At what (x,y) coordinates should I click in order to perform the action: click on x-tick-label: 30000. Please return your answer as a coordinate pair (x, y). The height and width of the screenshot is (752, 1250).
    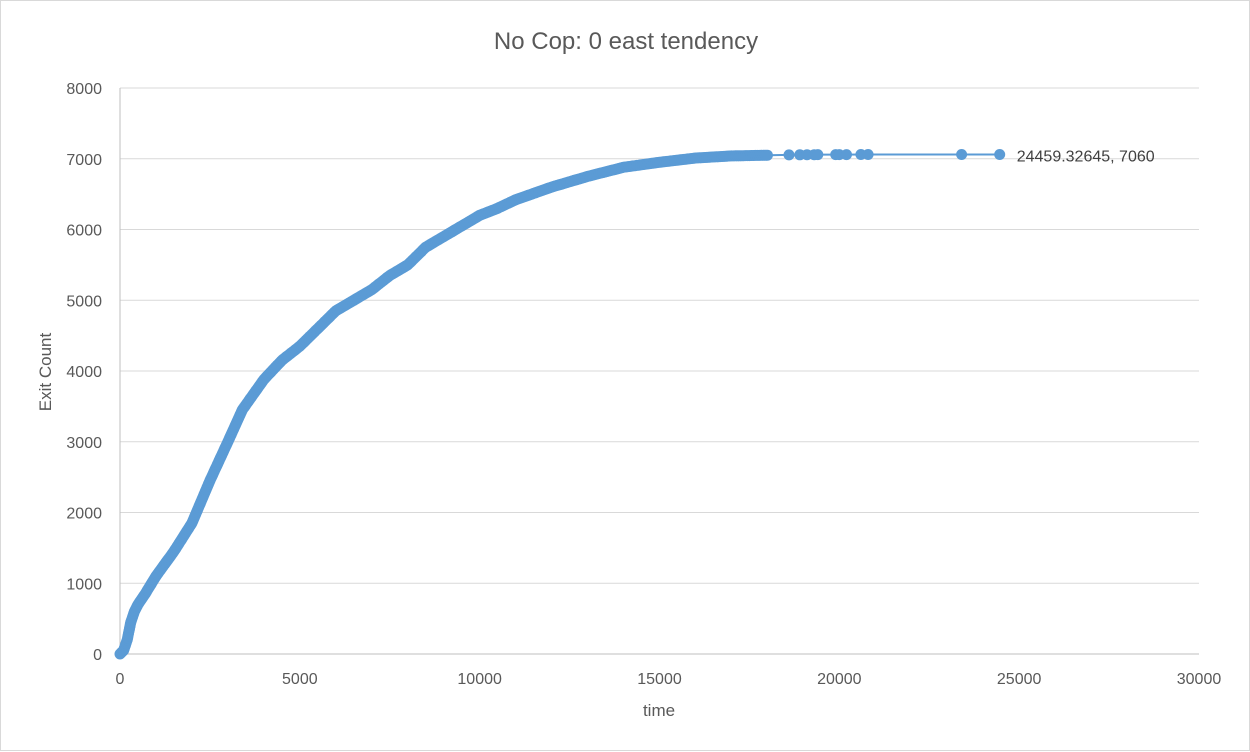
    Looking at the image, I should click on (1199, 679).